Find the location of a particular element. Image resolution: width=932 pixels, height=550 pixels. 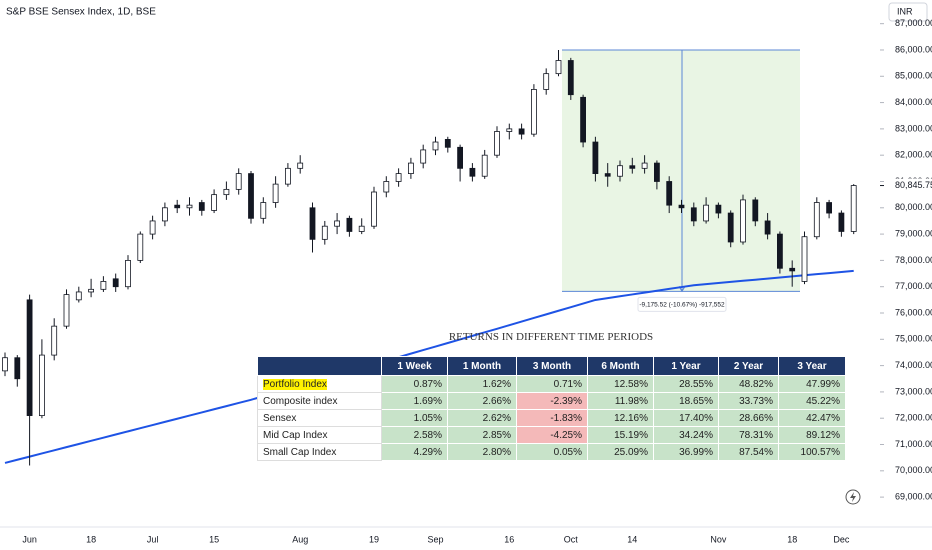

value-cell: 0.05% is located at coordinates (552, 452).